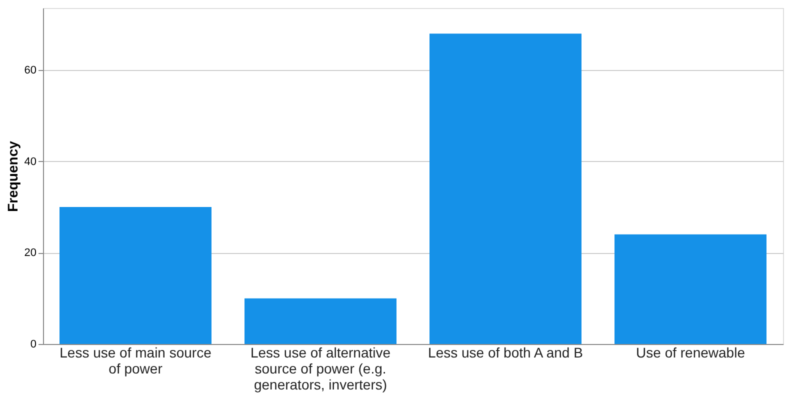  What do you see at coordinates (136, 360) in the screenshot?
I see `x-tick-label: Less use of main source of power` at bounding box center [136, 360].